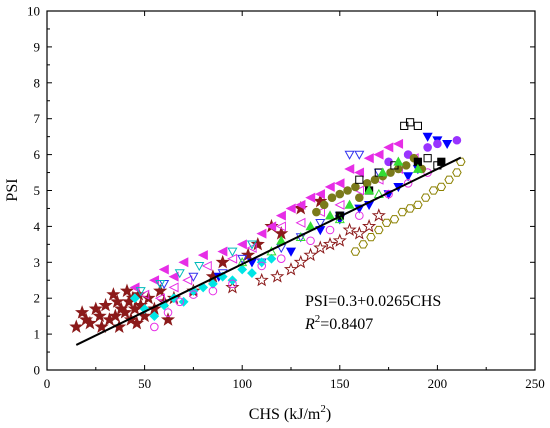 The image size is (550, 428). I want to click on x-axis-title-text: CHS (kJ/m, so click(285, 414).